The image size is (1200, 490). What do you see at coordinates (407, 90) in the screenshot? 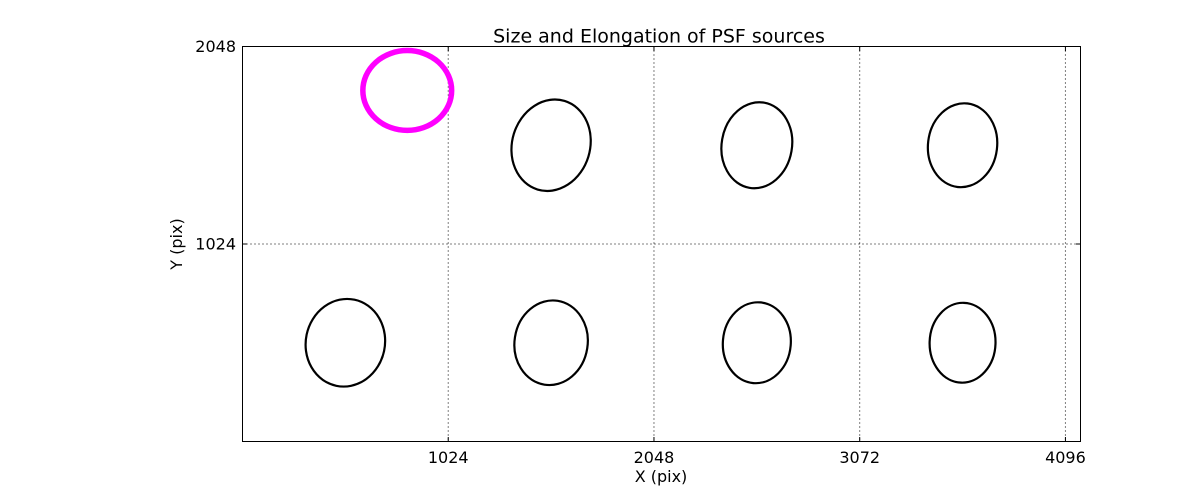
I see `psf-source-highlight-ellipse` at bounding box center [407, 90].